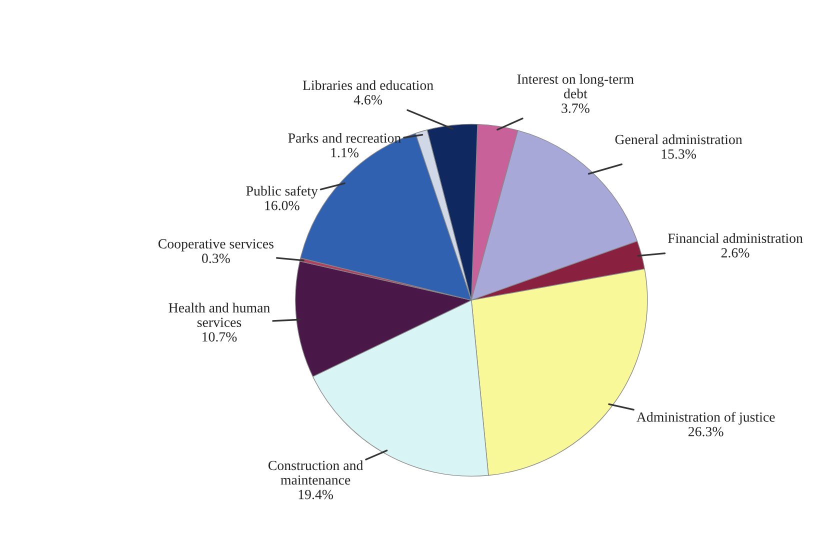 The height and width of the screenshot is (554, 838). Describe the element at coordinates (216, 245) in the screenshot. I see `slice-label: Cooperative services` at that location.